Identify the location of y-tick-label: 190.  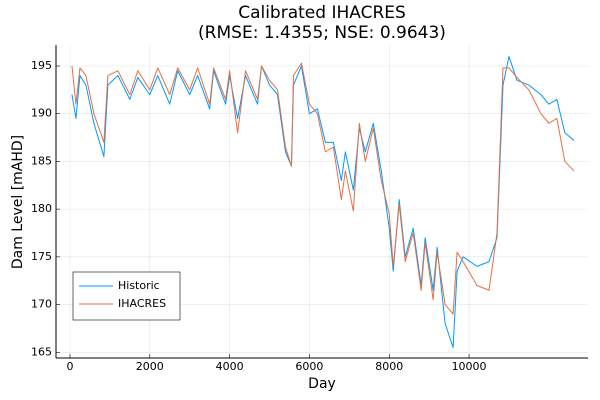
(41, 113).